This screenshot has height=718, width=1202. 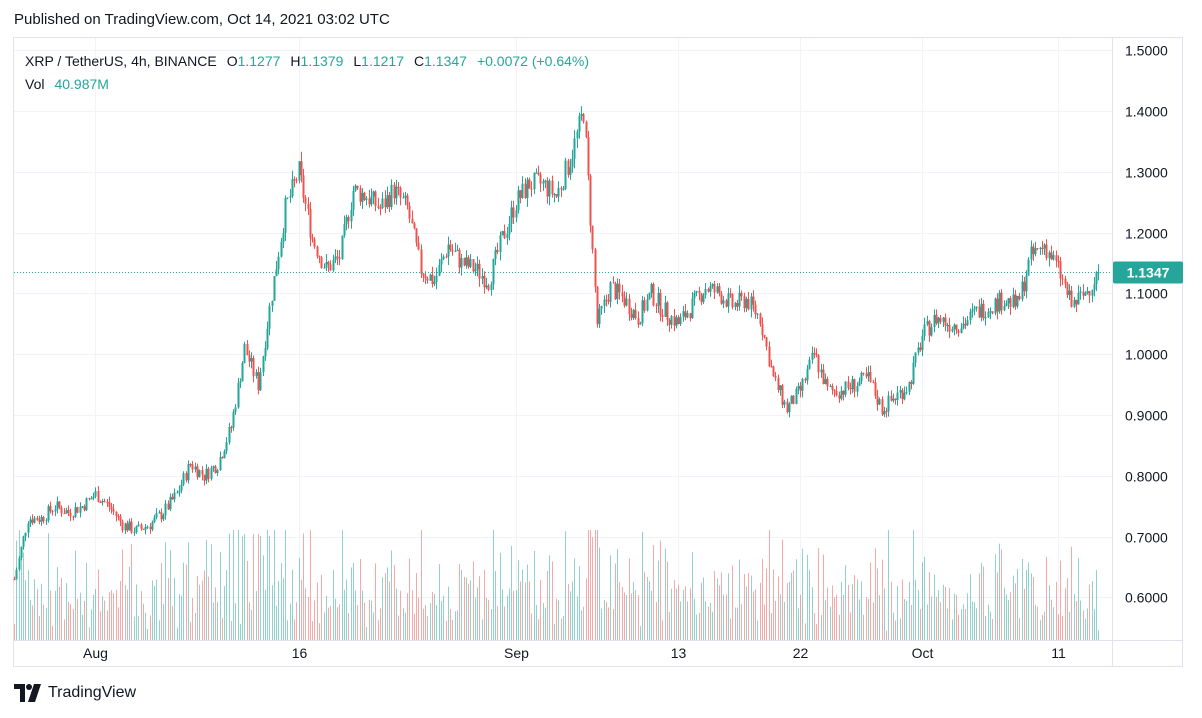 What do you see at coordinates (35, 84) in the screenshot?
I see `legend-vol-label: Vol` at bounding box center [35, 84].